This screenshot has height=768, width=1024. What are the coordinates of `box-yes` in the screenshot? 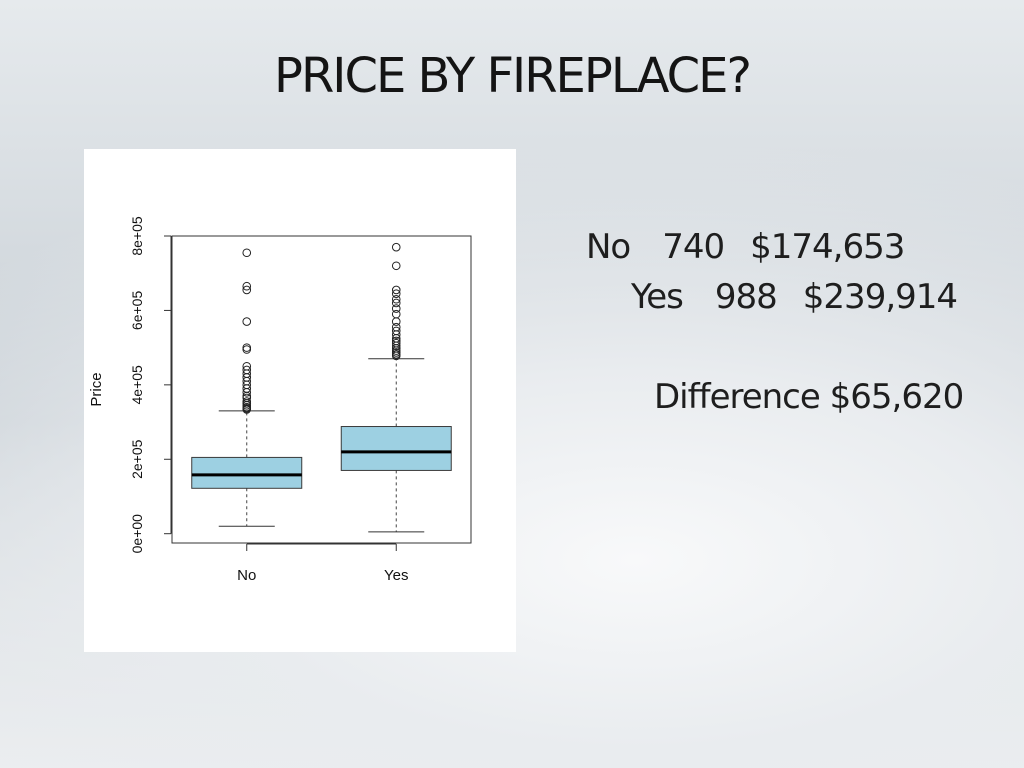 It's located at (396, 448).